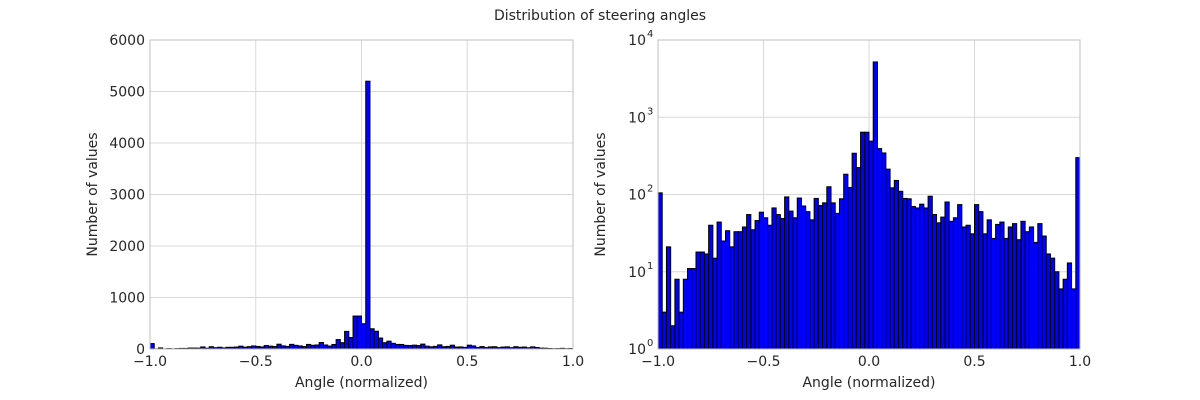  What do you see at coordinates (650, 266) in the screenshot?
I see `y-tick-exponent: 1` at bounding box center [650, 266].